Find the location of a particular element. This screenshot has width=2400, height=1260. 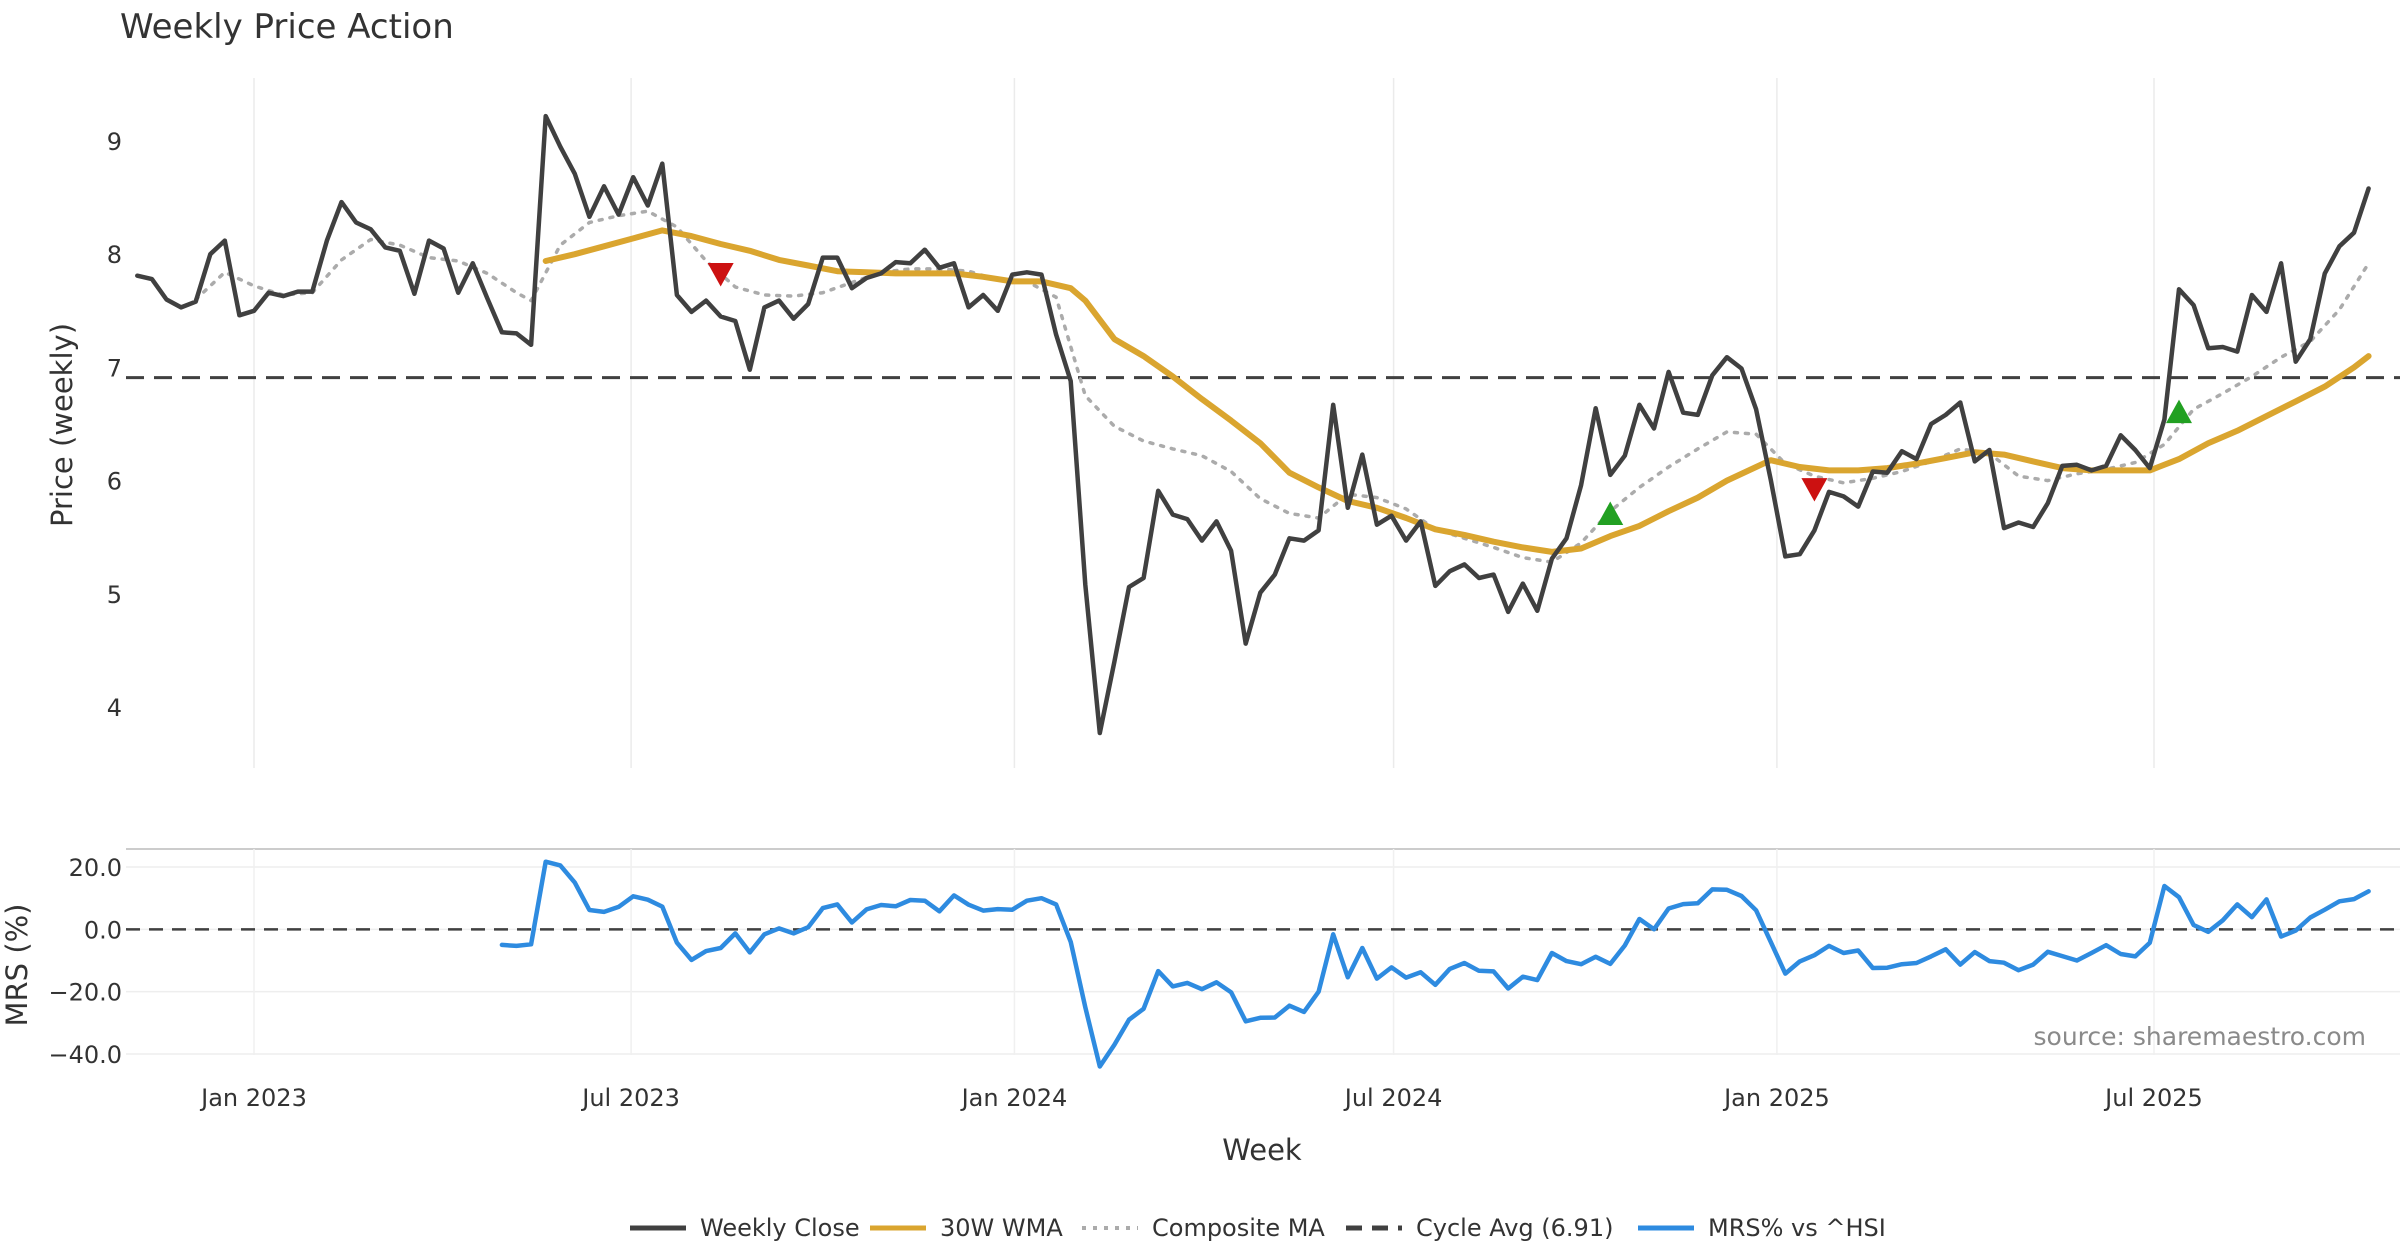

legend-label: 30W WMA is located at coordinates (1001, 1228).